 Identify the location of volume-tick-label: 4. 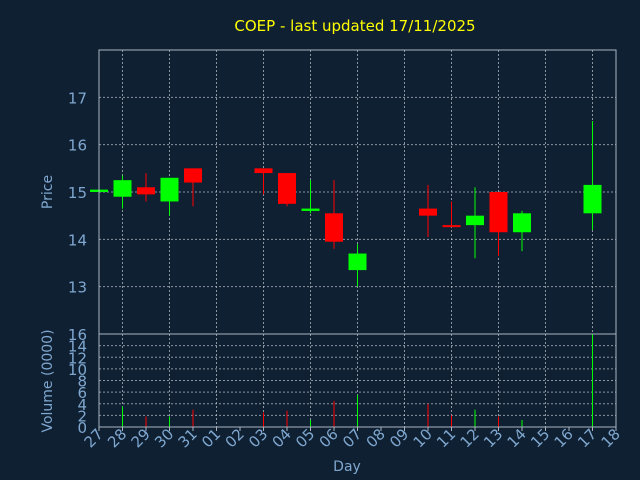
(82, 405).